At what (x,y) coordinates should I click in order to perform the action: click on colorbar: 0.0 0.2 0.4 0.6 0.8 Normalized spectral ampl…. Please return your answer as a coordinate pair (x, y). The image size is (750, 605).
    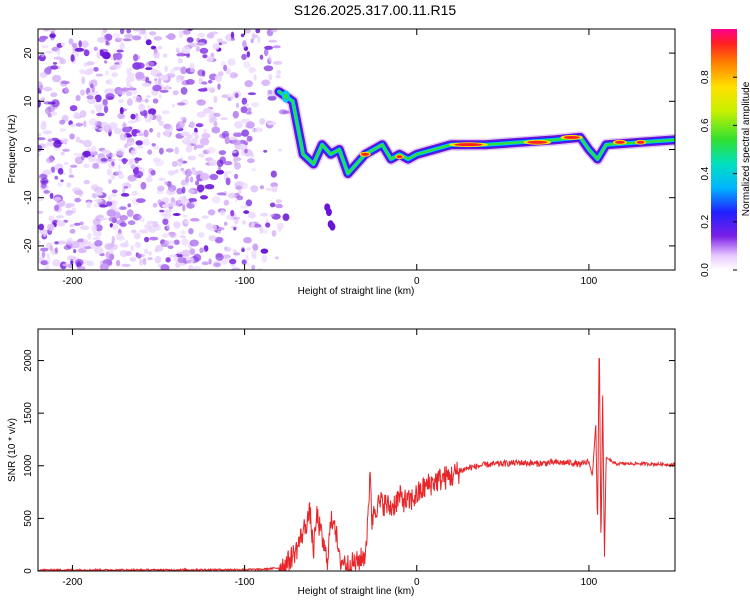
    Looking at the image, I should click on (725, 153).